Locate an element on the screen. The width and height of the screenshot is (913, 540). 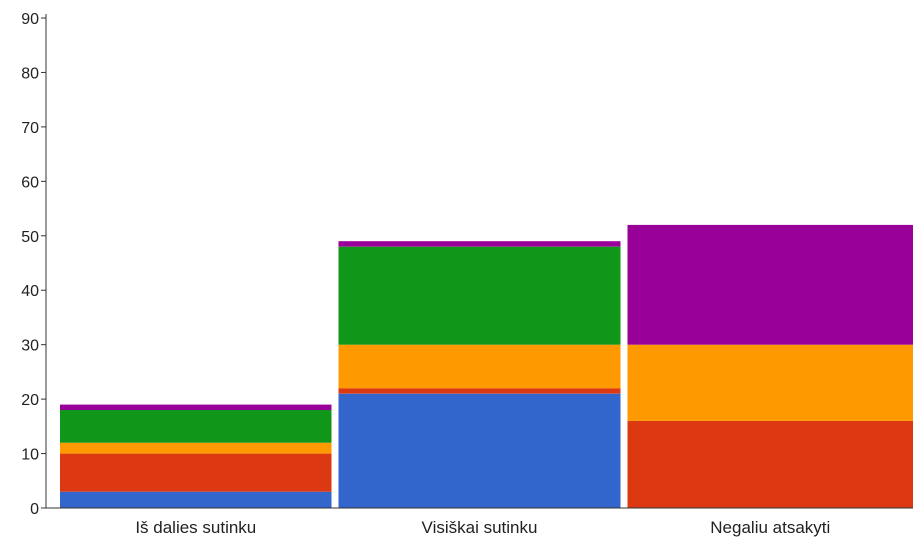
y-tick-label: 50 is located at coordinates (30, 237).